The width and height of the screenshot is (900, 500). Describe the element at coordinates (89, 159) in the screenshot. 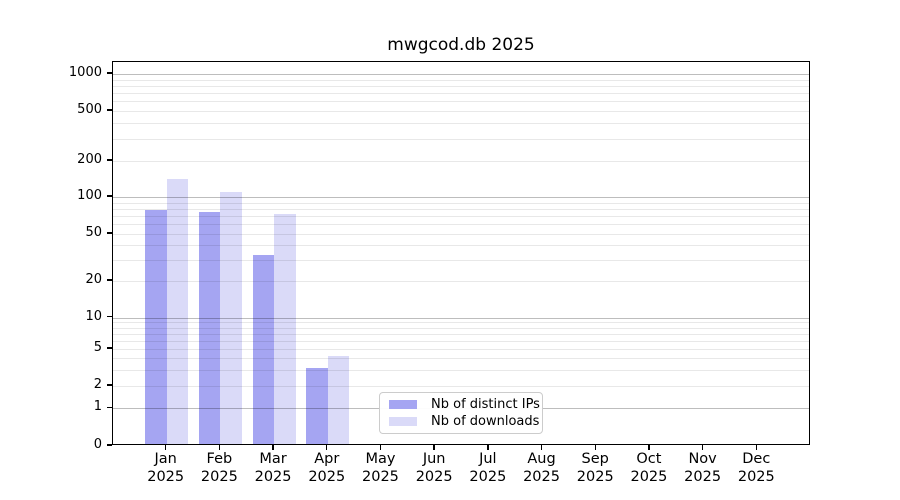

I see `y-tick-label-200: 200` at that location.